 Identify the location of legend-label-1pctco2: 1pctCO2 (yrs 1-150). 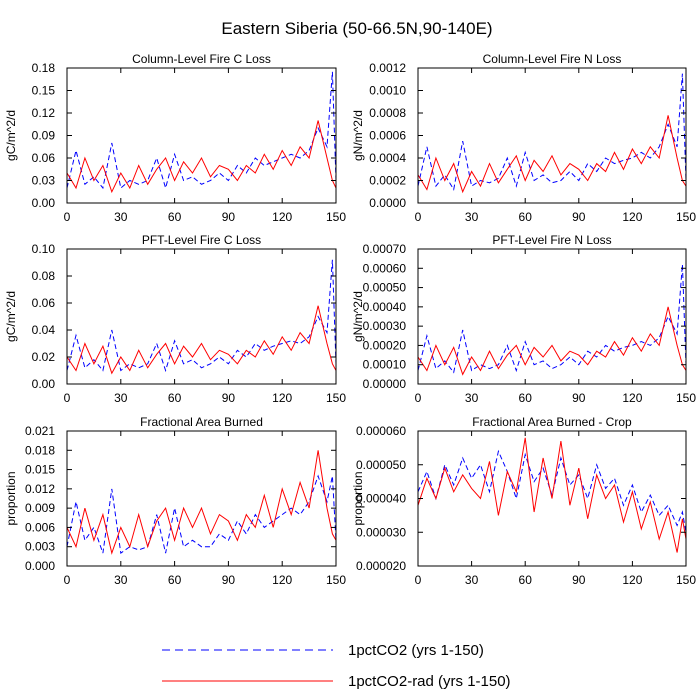
(416, 650).